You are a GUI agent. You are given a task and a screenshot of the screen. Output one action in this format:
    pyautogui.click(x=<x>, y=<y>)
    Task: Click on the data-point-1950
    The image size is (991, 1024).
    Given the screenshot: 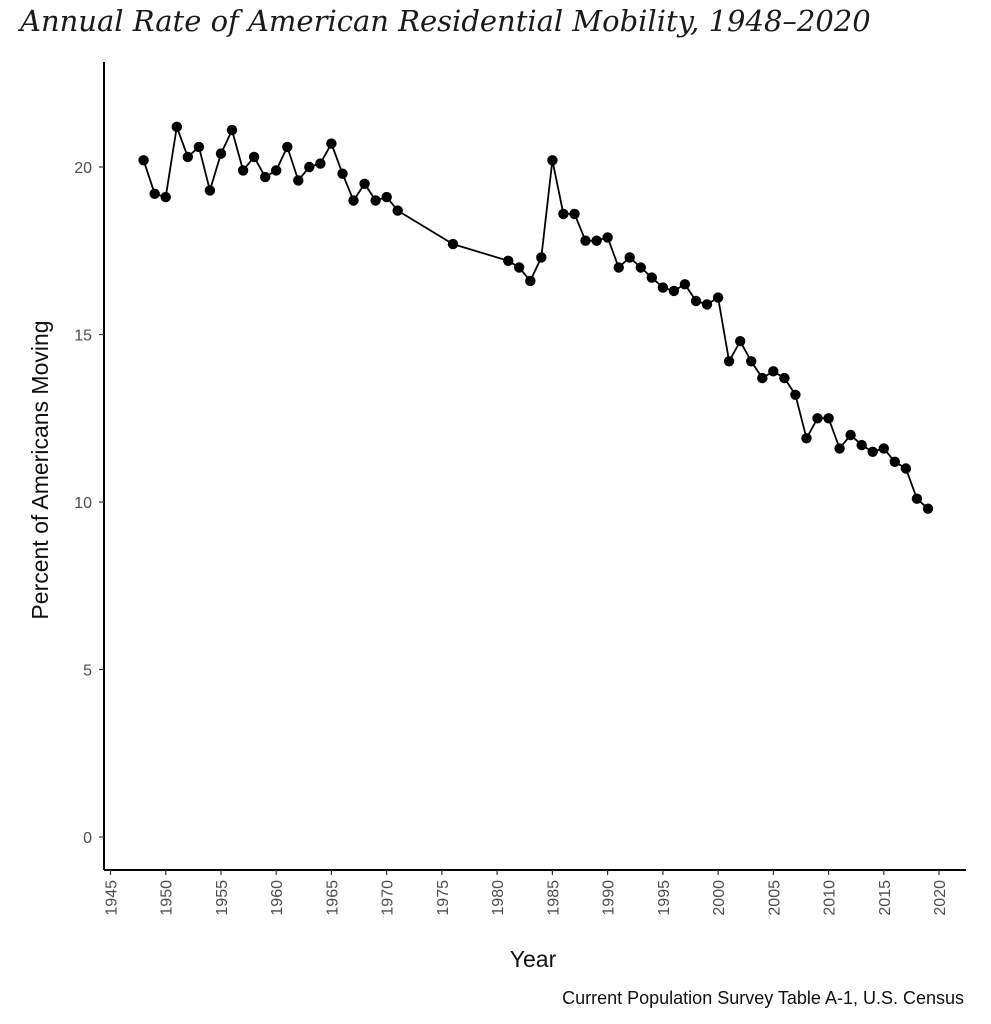 What is the action you would take?
    pyautogui.click(x=165, y=197)
    